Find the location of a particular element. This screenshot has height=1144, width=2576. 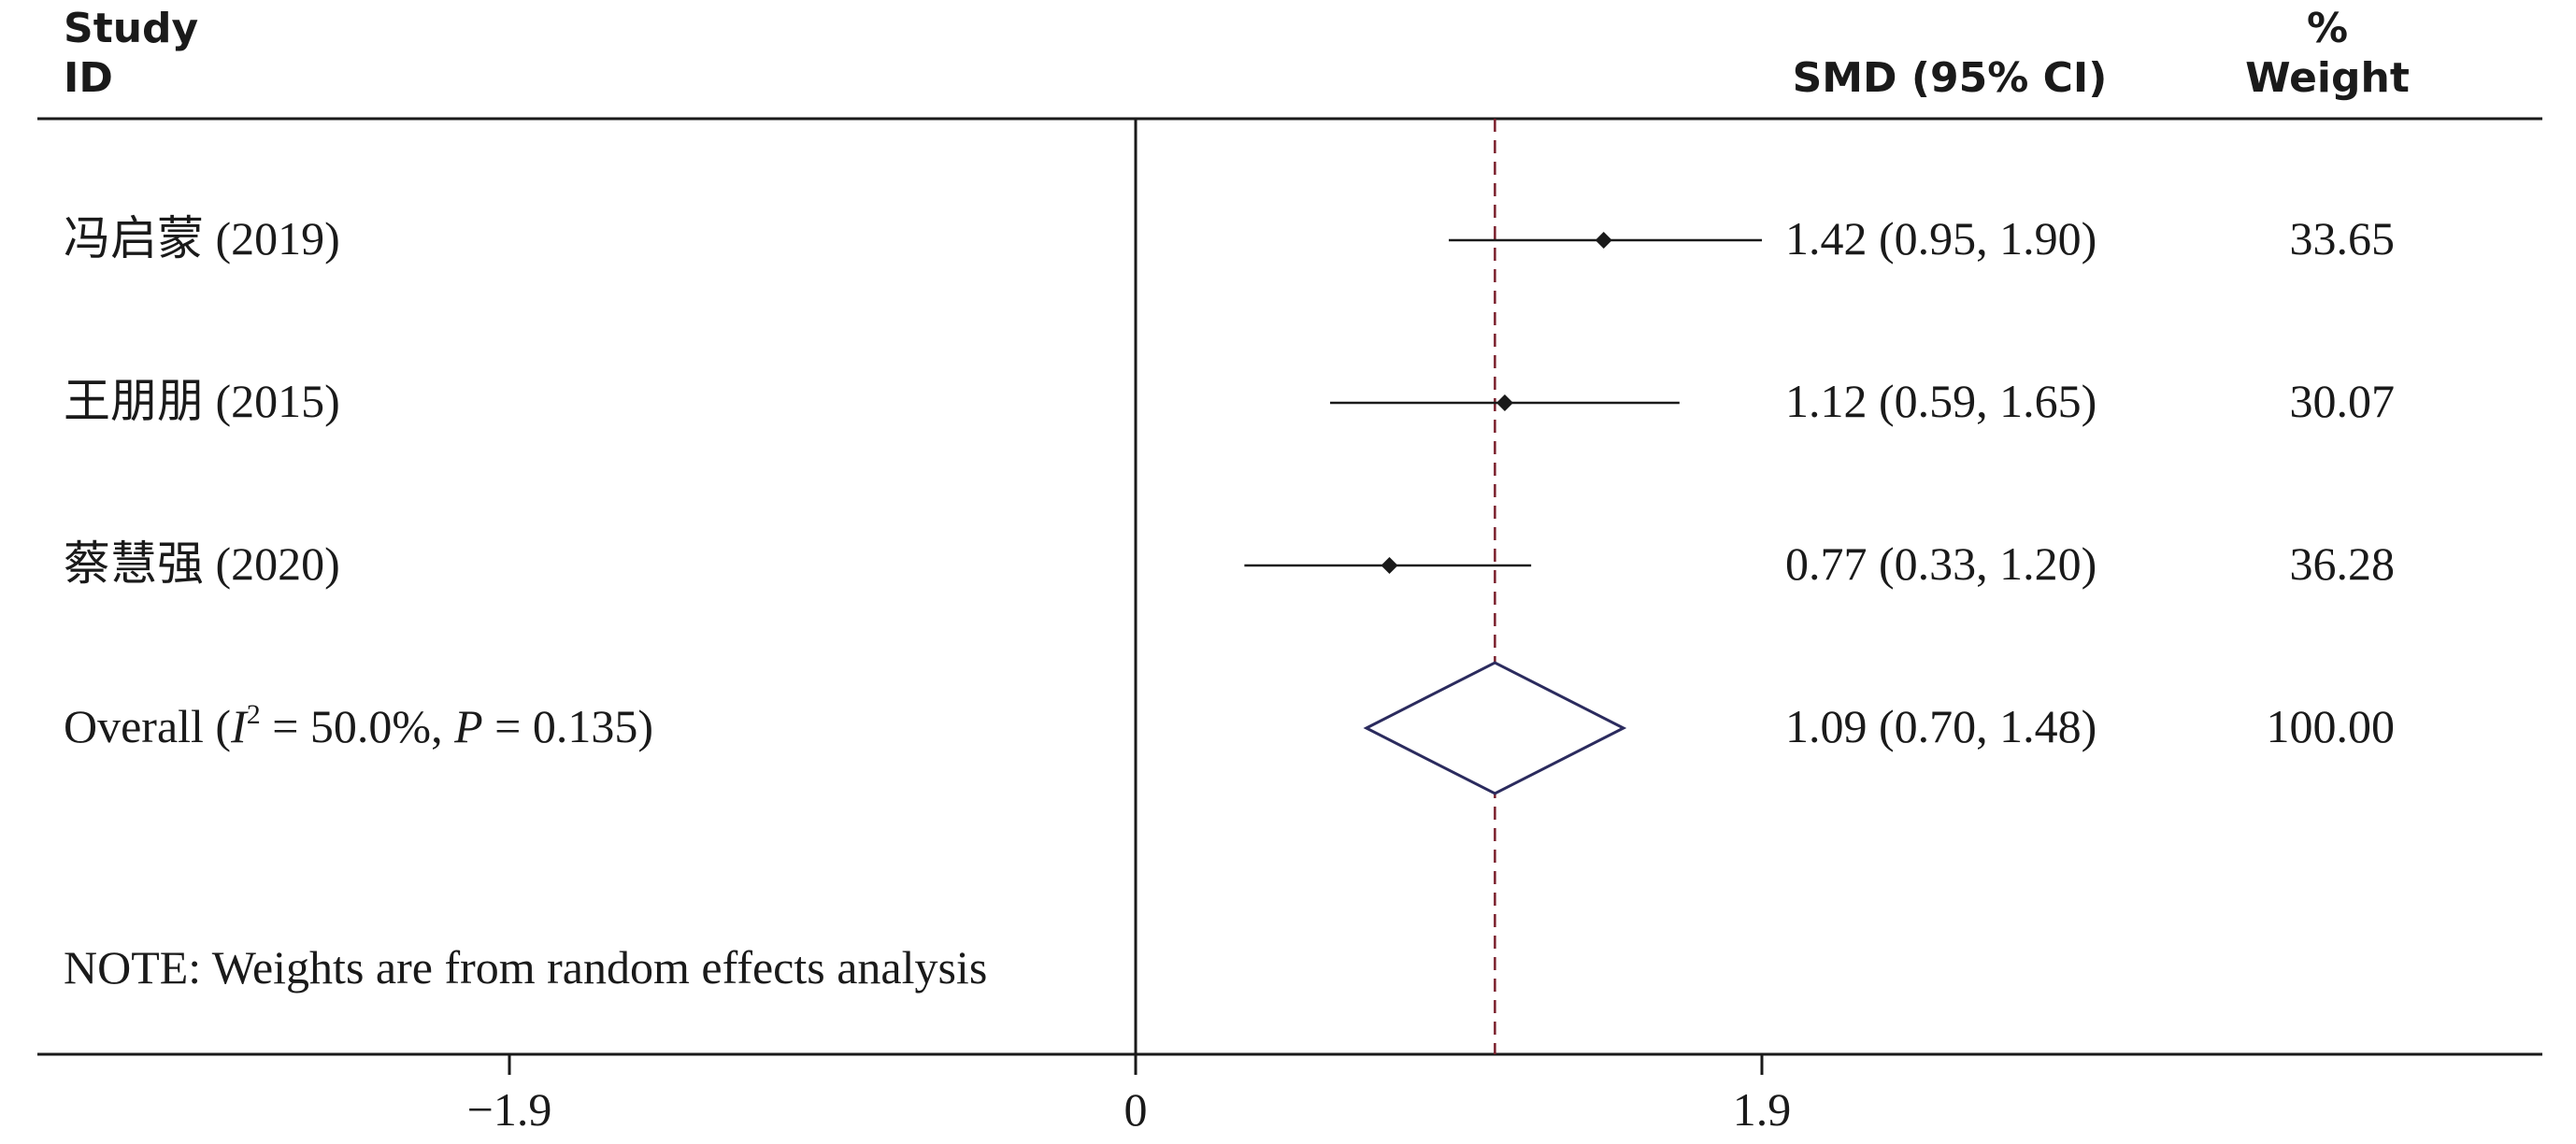

header-study: Study is located at coordinates (131, 28).